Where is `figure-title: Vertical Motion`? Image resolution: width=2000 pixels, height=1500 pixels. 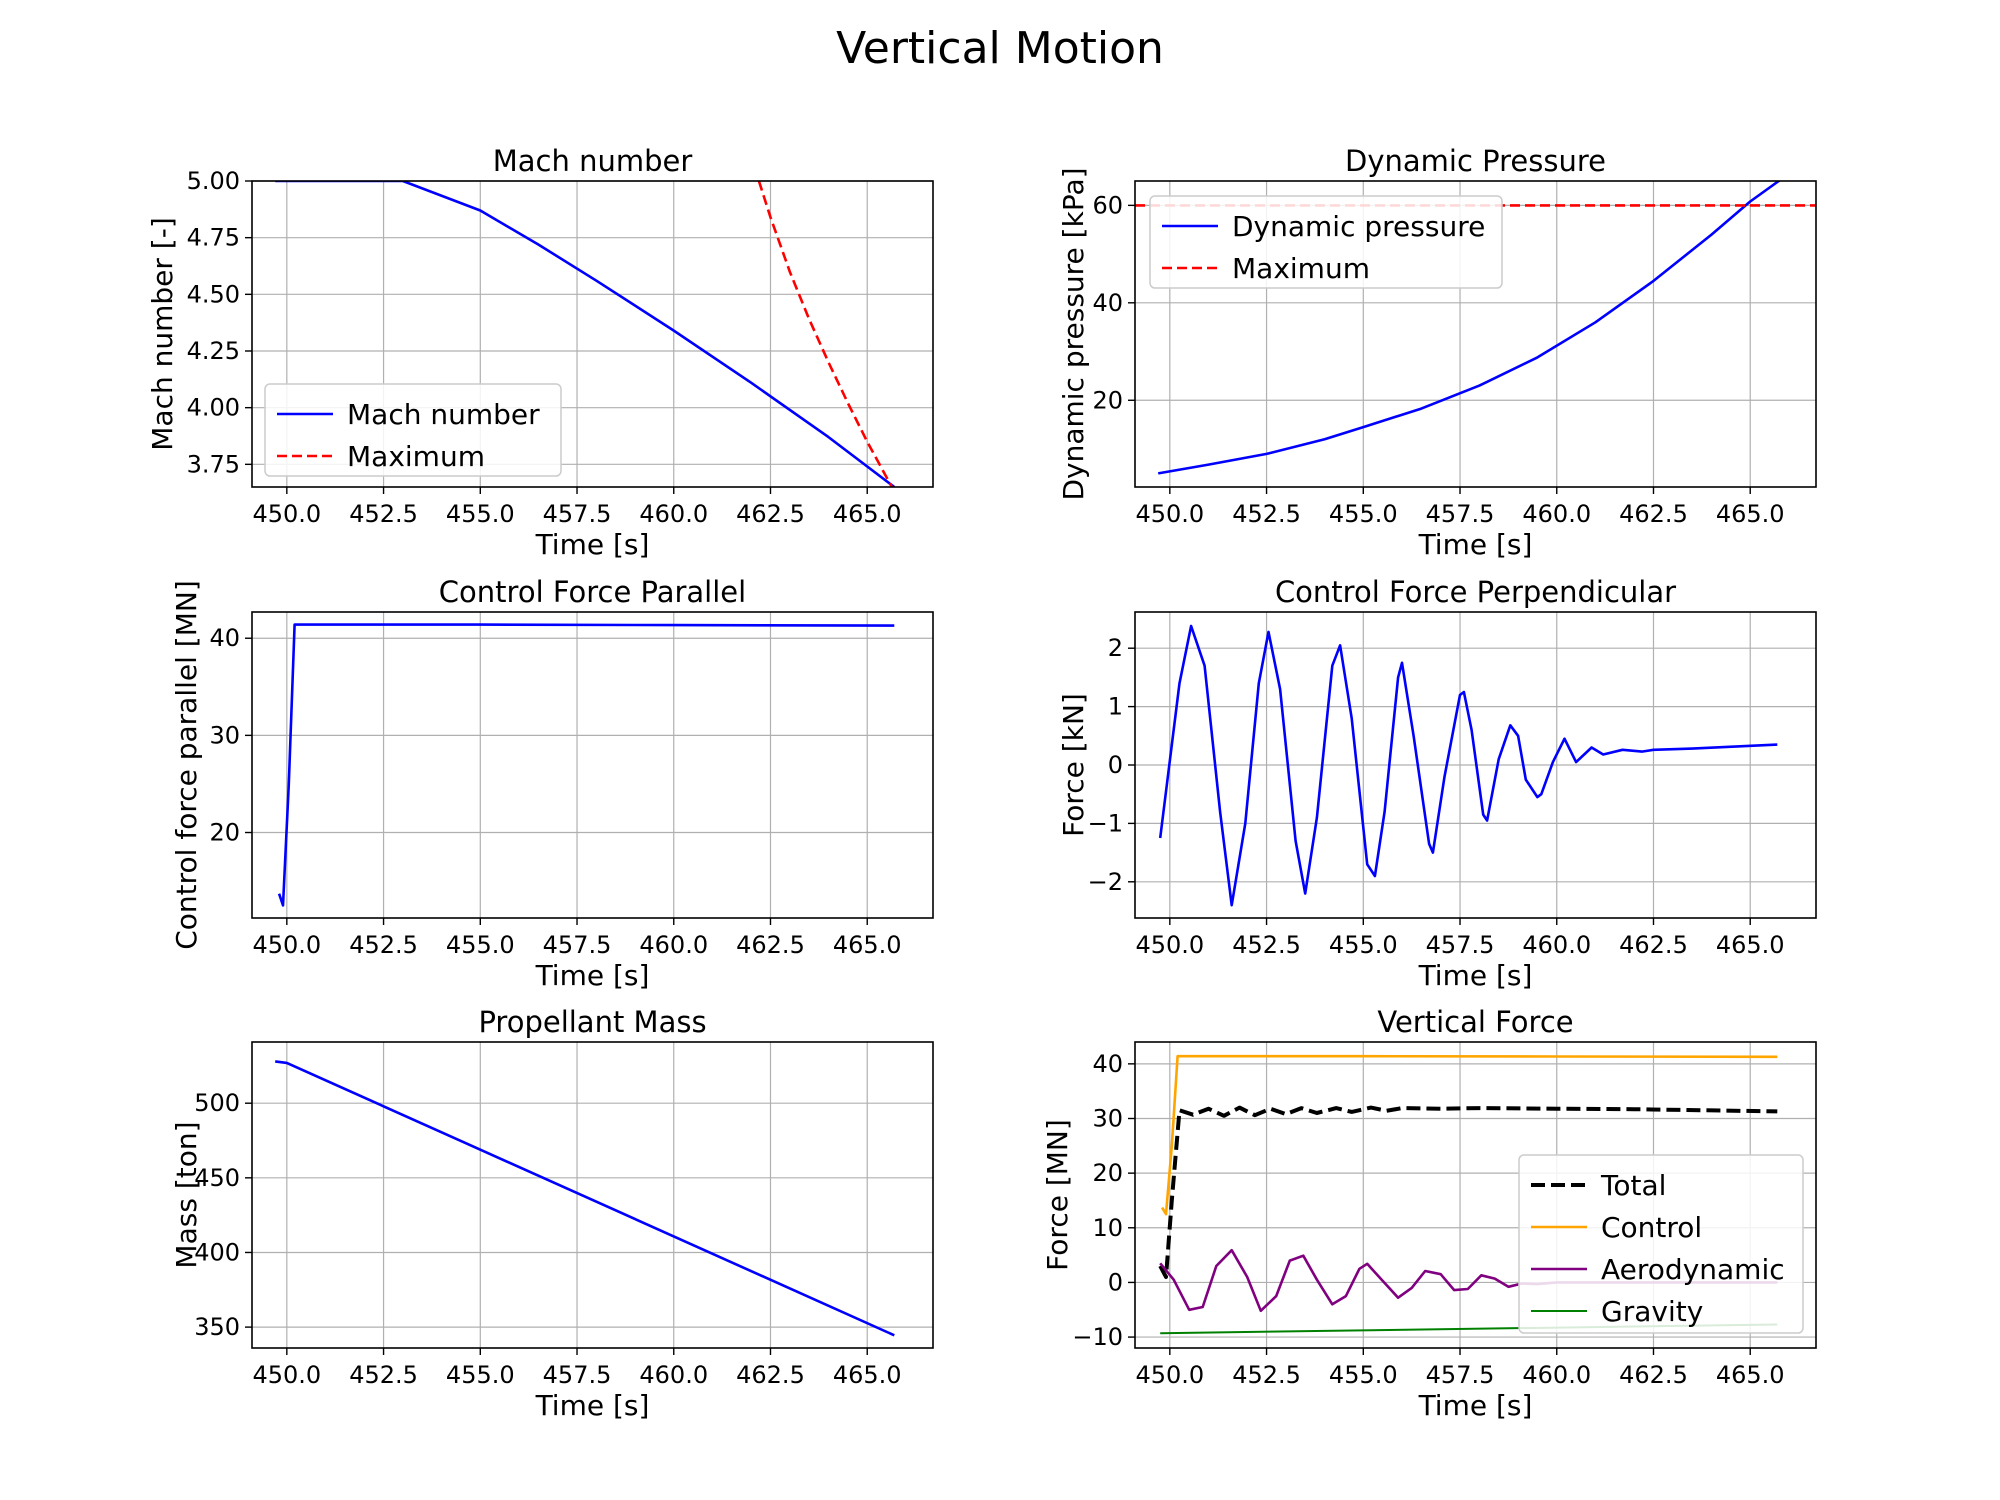 figure-title: Vertical Motion is located at coordinates (1000, 48).